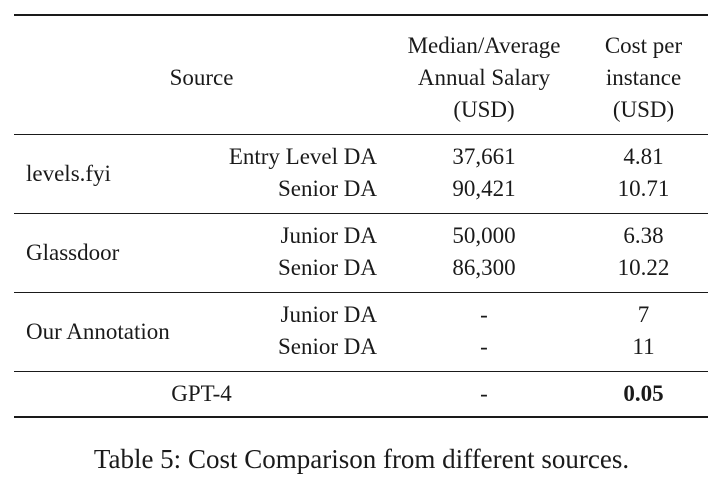 The height and width of the screenshot is (485, 723). What do you see at coordinates (201, 77) in the screenshot?
I see `header-source: Source` at bounding box center [201, 77].